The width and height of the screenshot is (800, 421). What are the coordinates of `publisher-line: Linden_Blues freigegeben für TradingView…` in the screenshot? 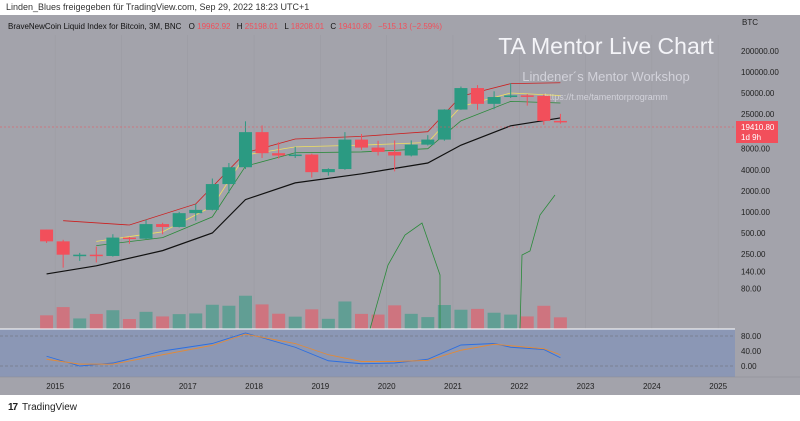 It's located at (158, 7).